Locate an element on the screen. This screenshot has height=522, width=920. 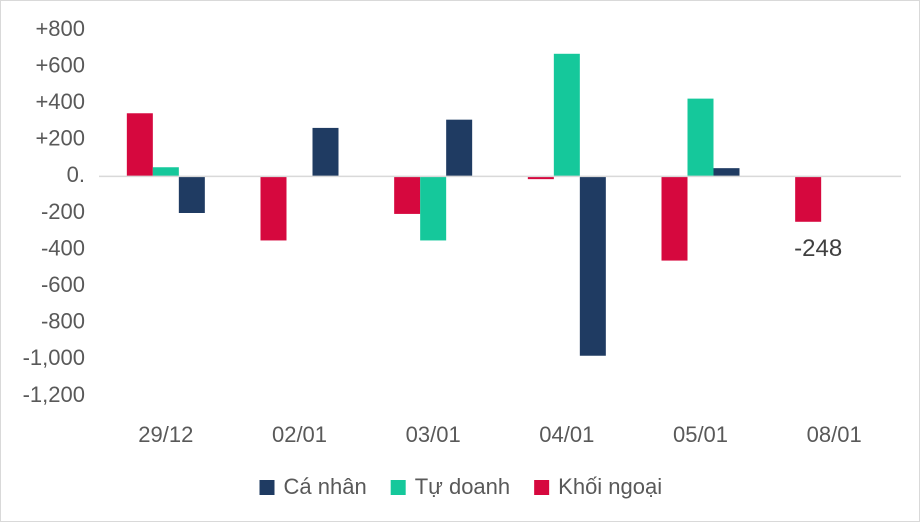
x-tick-label: 02/01 is located at coordinates (299, 434).